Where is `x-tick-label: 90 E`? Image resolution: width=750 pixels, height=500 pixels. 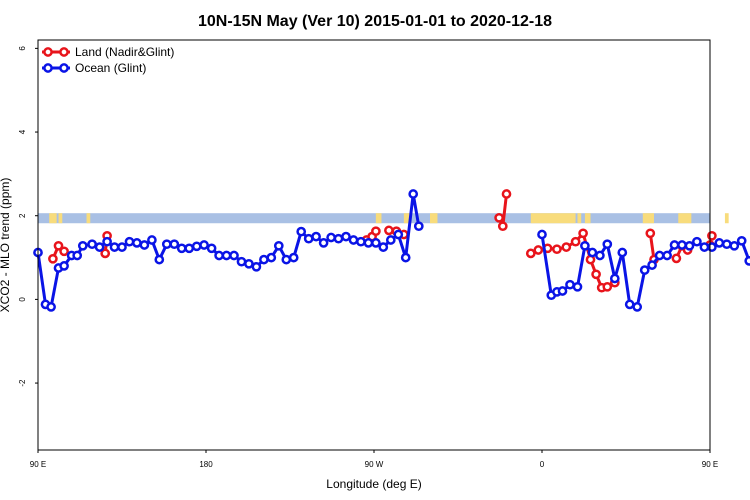 x-tick-label: 90 E is located at coordinates (710, 464).